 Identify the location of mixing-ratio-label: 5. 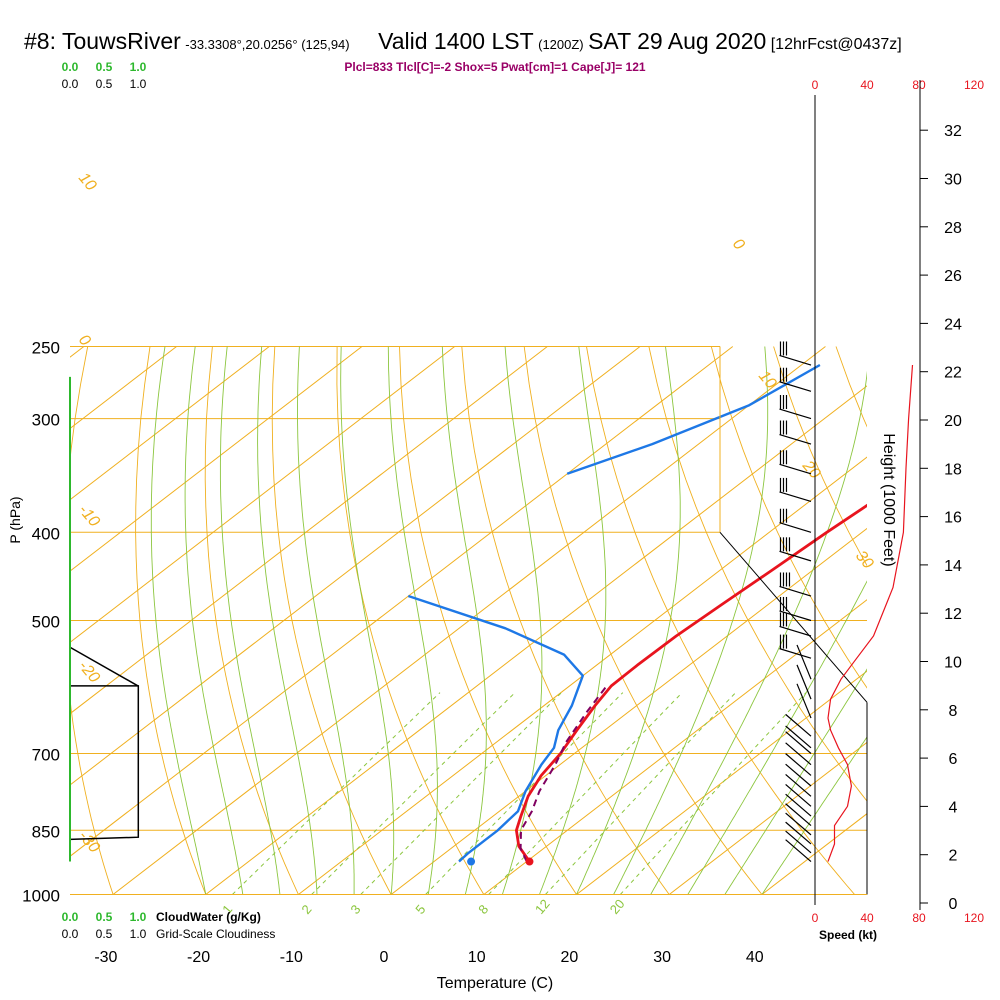
(420, 909).